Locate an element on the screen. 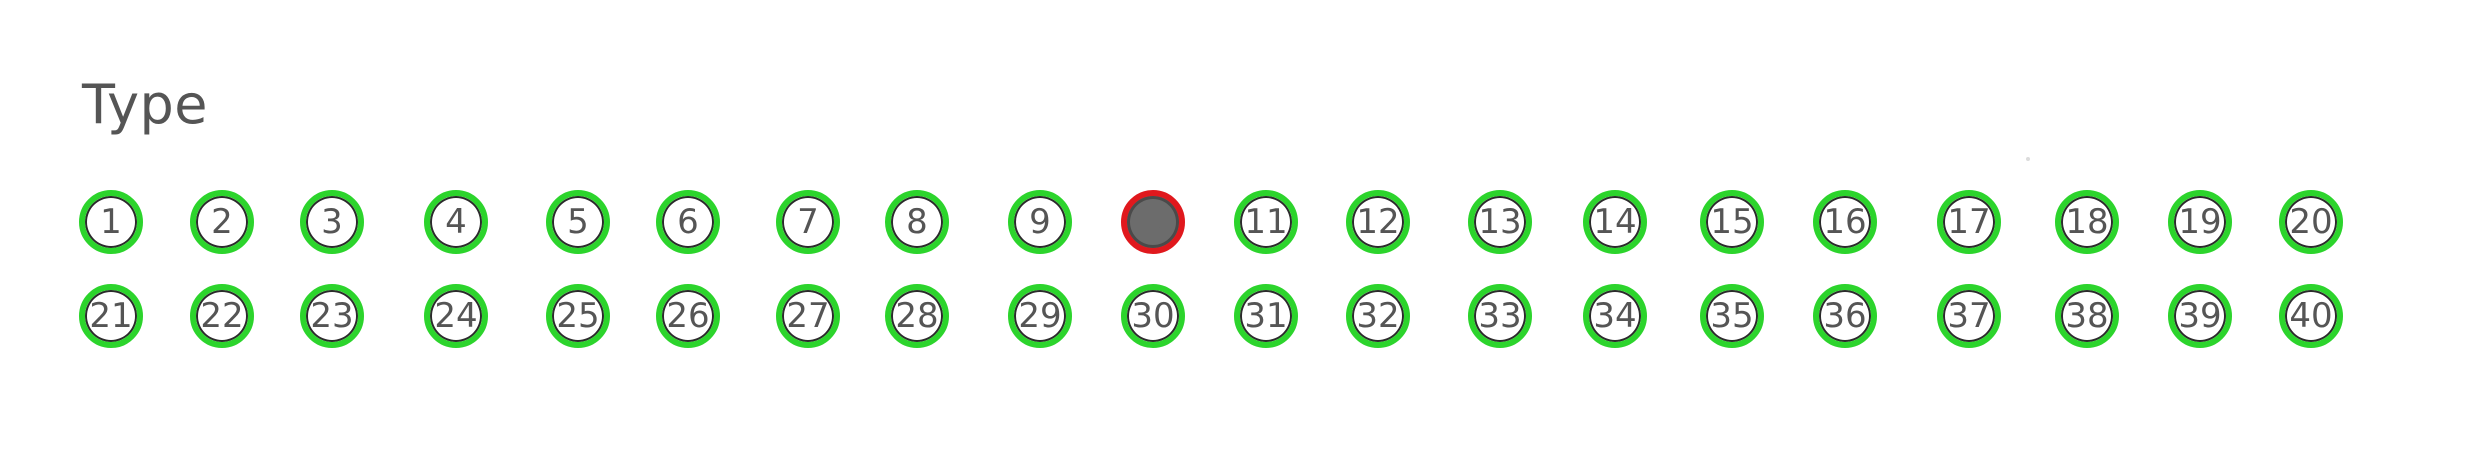 The height and width of the screenshot is (457, 2480). type-option-24: 24 is located at coordinates (456, 316).